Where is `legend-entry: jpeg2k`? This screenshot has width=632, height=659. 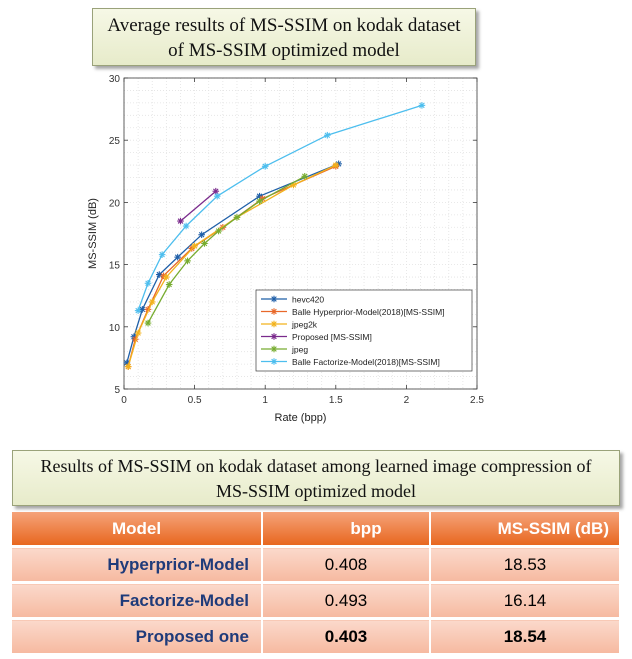
legend-entry: jpeg2k is located at coordinates (304, 325).